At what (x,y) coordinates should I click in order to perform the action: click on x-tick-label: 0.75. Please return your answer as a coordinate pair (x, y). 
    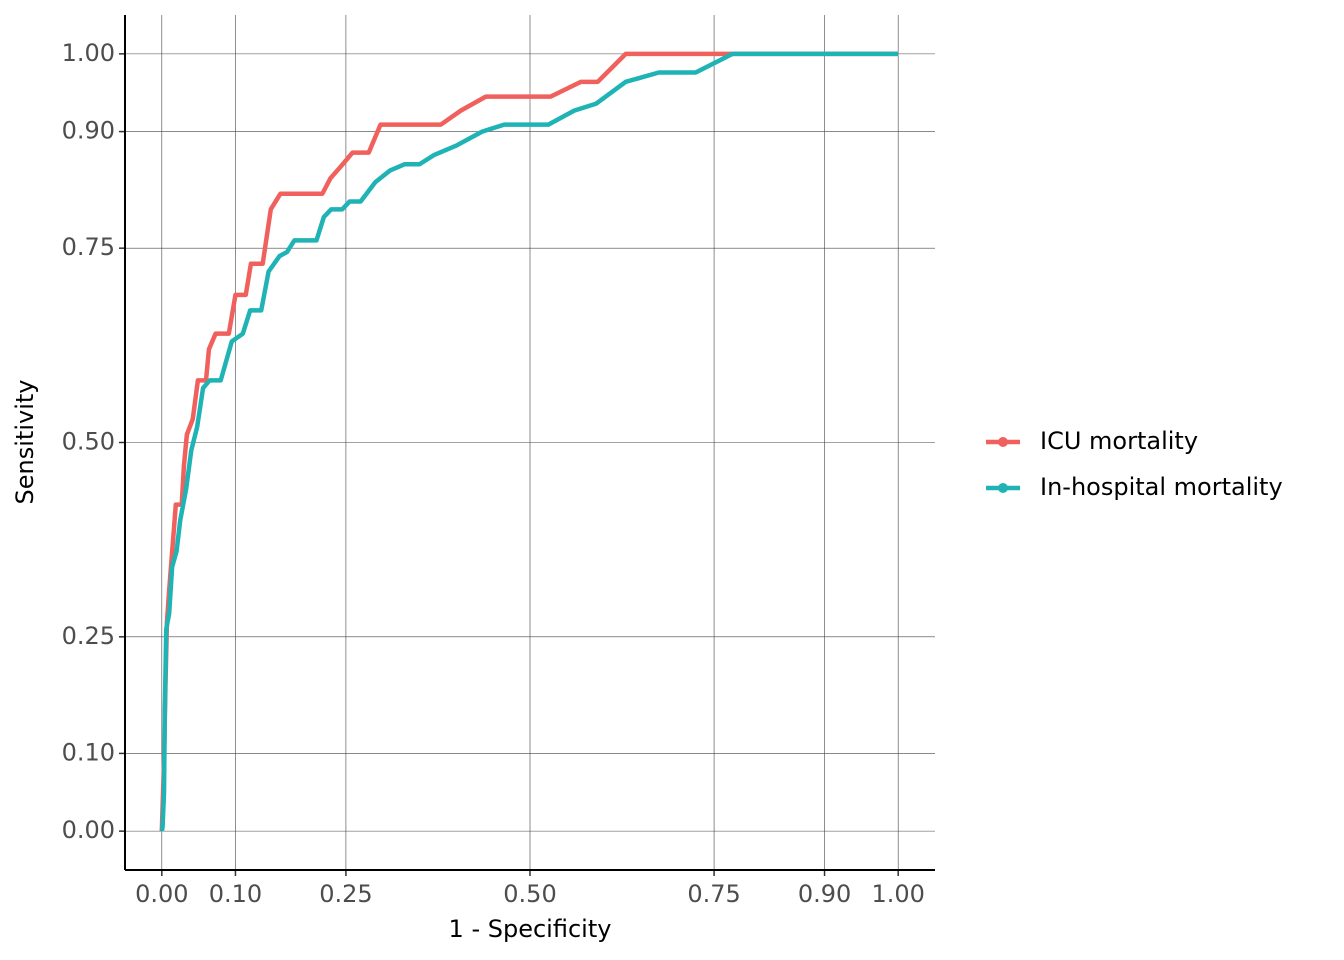
    Looking at the image, I should click on (713, 894).